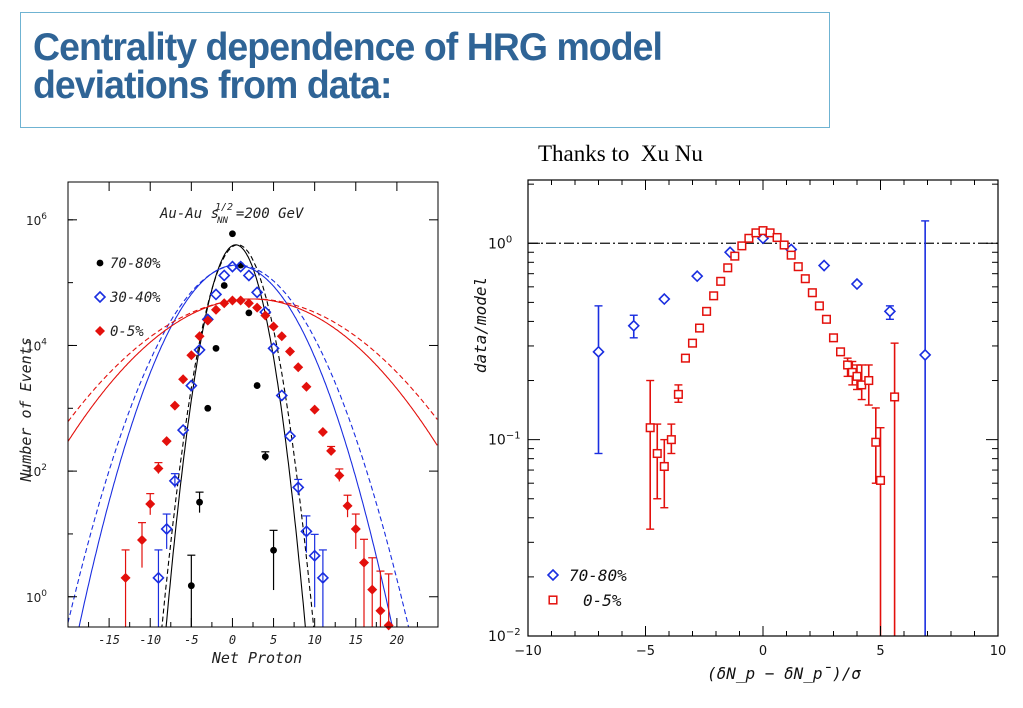 This screenshot has height=708, width=1023. What do you see at coordinates (500, 243) in the screenshot?
I see `ratio-y-tick-label: 10⁰` at bounding box center [500, 243].